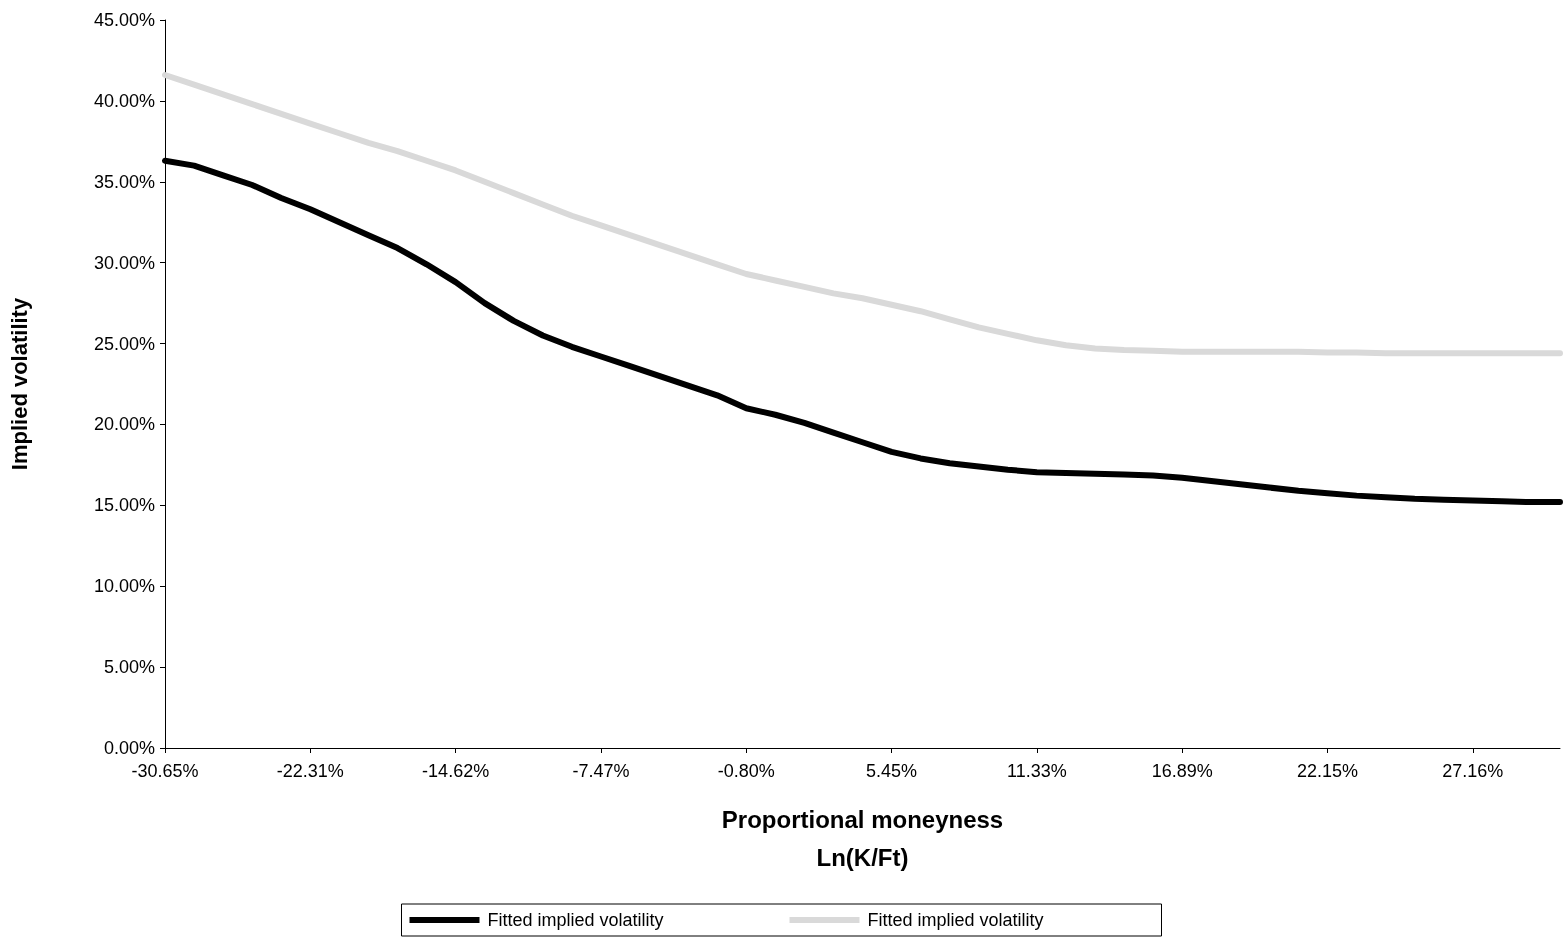 Image resolution: width=1563 pixels, height=942 pixels. I want to click on x-tick-label: -22.31%, so click(310, 771).